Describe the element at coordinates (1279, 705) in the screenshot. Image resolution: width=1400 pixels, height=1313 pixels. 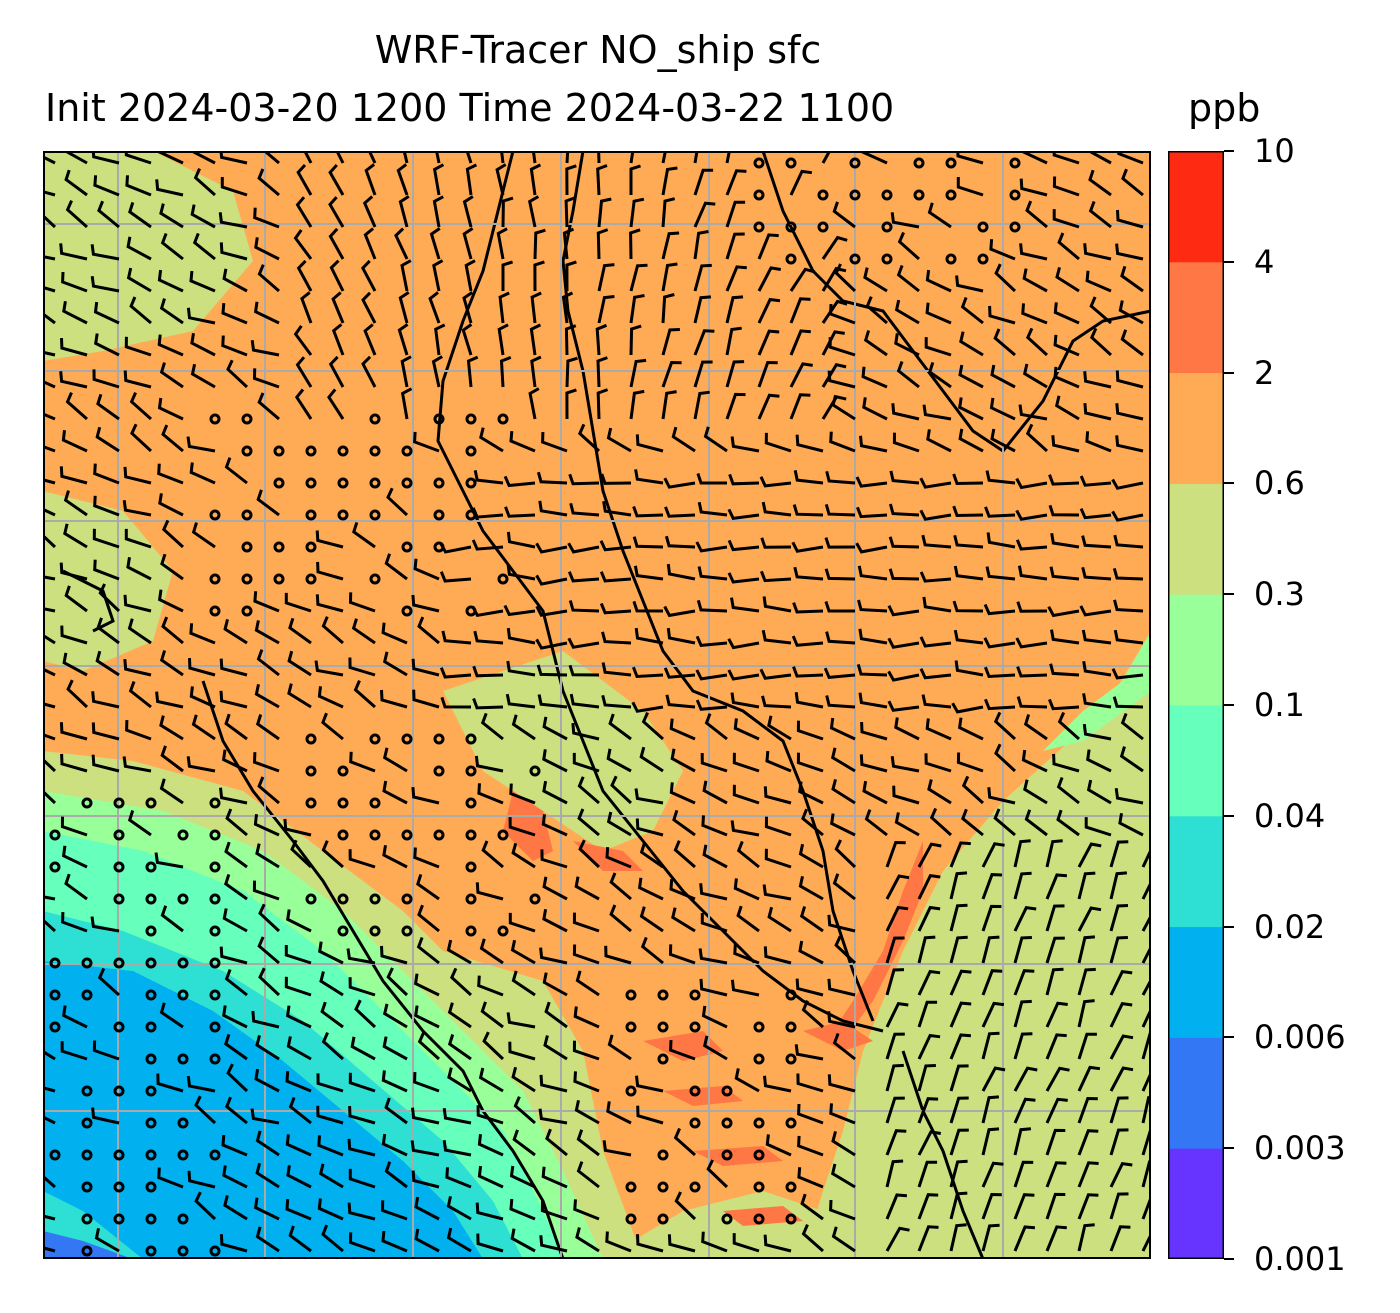
I see `colorbar-tick-label: 0.1` at that location.